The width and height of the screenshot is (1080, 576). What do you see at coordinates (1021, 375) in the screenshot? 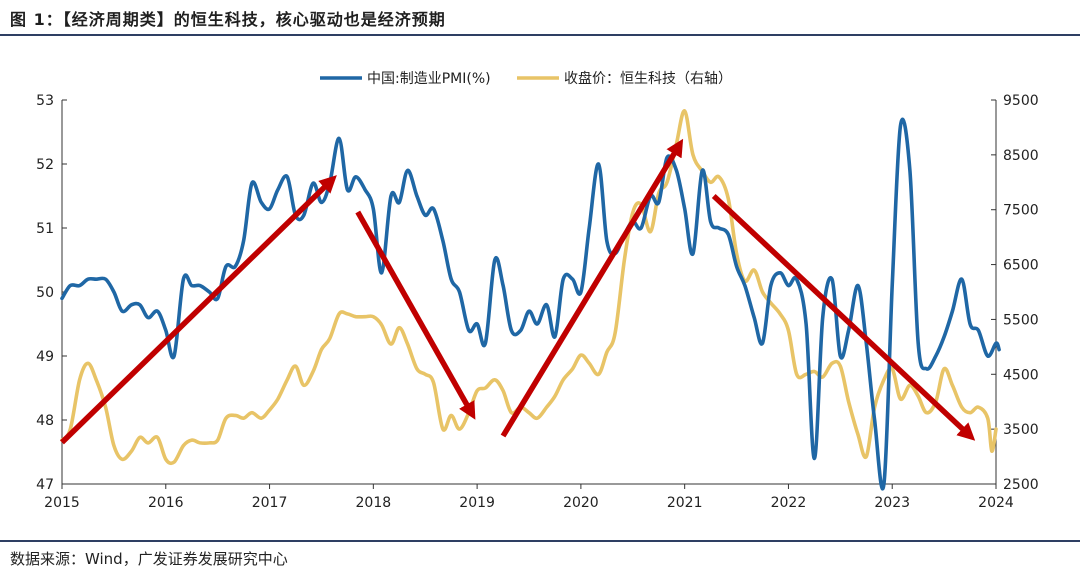
I see `right-tick-label: 4500` at bounding box center [1021, 375].